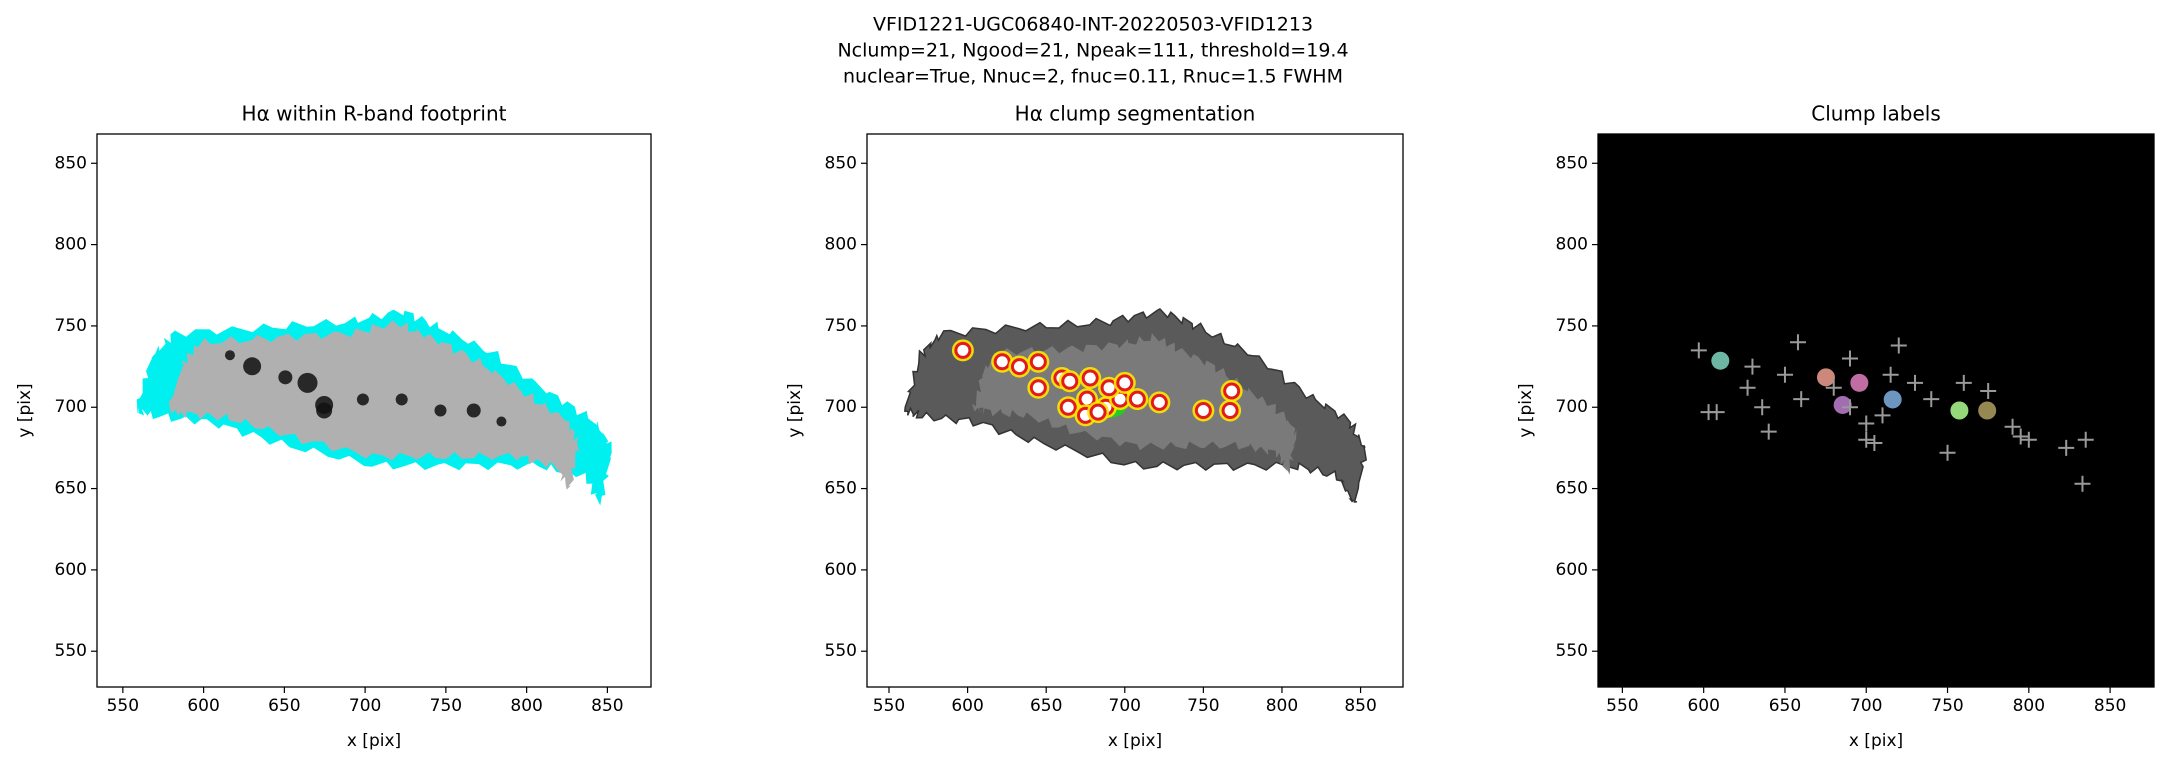  I want to click on x-tick-label: 800, so click(2029, 706).